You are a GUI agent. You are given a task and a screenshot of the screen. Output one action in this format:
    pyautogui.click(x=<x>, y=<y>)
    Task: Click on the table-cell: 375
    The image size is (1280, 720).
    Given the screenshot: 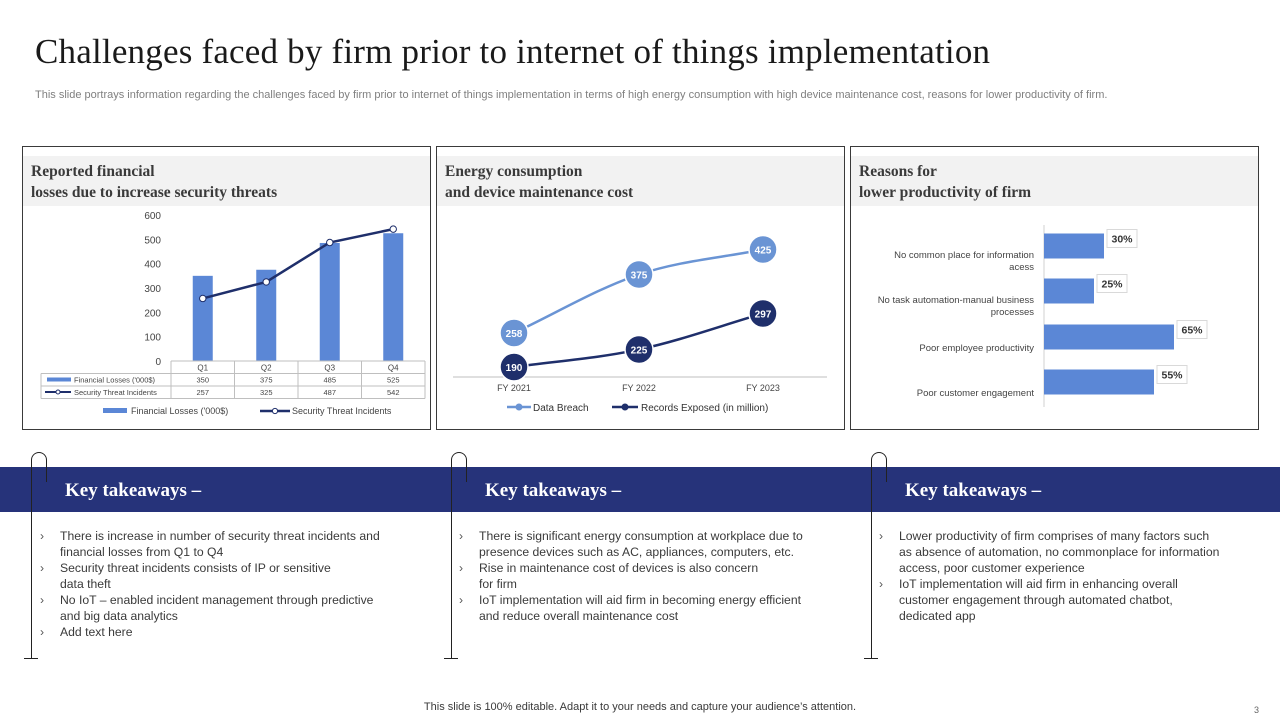 What is the action you would take?
    pyautogui.click(x=266, y=380)
    